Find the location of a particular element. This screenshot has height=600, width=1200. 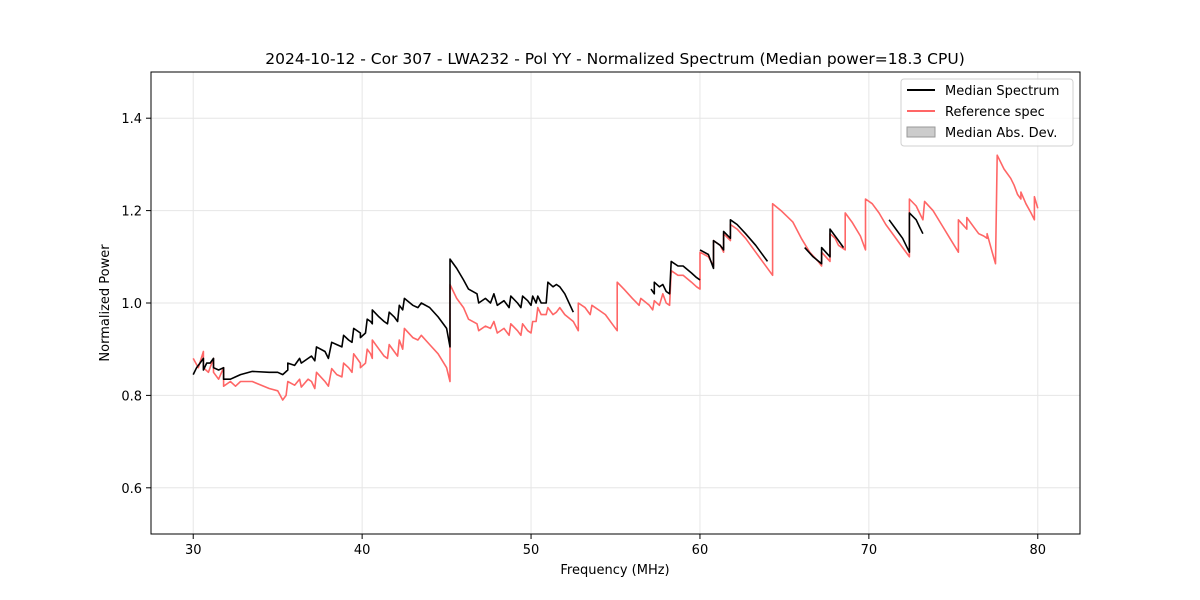

y-axis-ticks: 0.6 0.8 1.0 1.2 1.4 is located at coordinates (136, 304).